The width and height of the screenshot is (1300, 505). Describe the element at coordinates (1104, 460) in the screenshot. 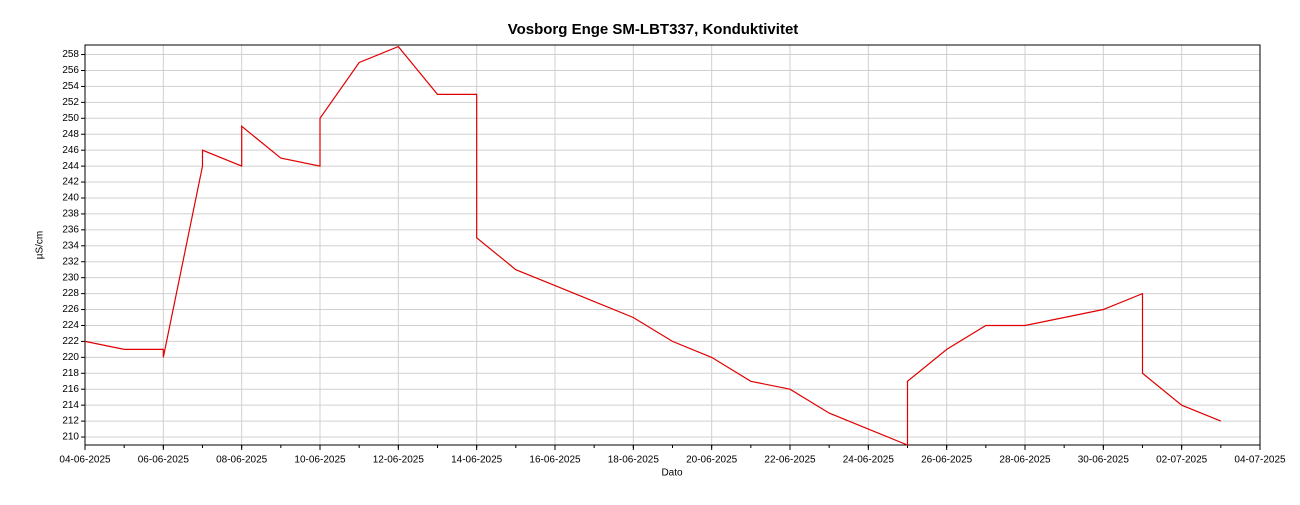

I see `x-tick-label: 30-06-2025` at that location.